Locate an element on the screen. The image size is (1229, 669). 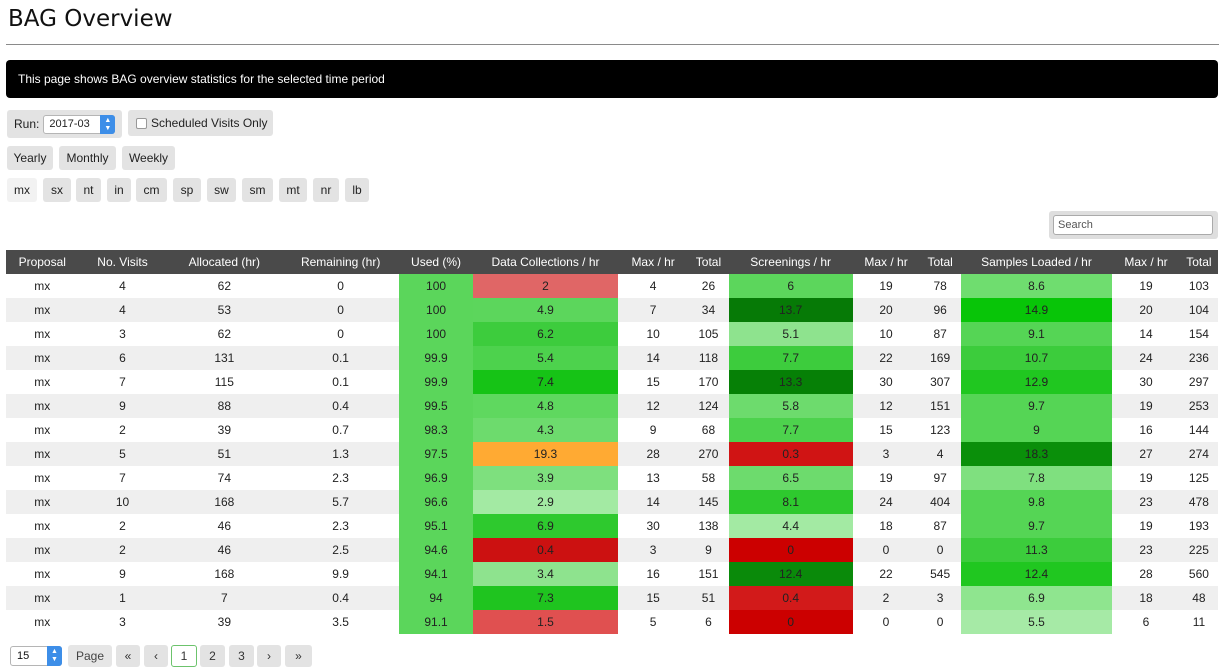
cell-allocated: 51 is located at coordinates (224, 454).